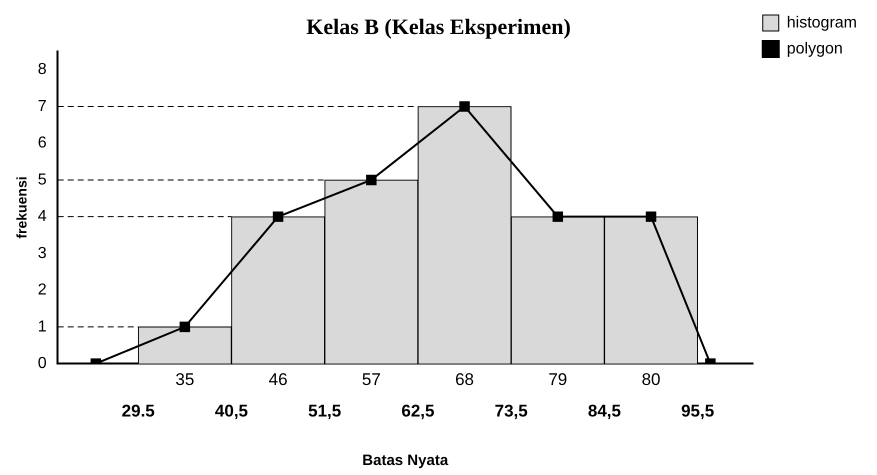 Image resolution: width=877 pixels, height=475 pixels. I want to click on text: 80, so click(651, 379).